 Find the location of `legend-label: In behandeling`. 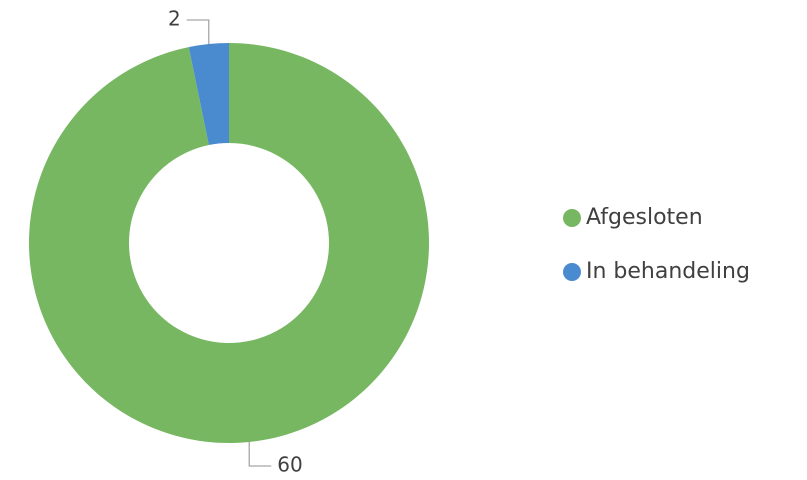

legend-label: In behandeling is located at coordinates (668, 271).